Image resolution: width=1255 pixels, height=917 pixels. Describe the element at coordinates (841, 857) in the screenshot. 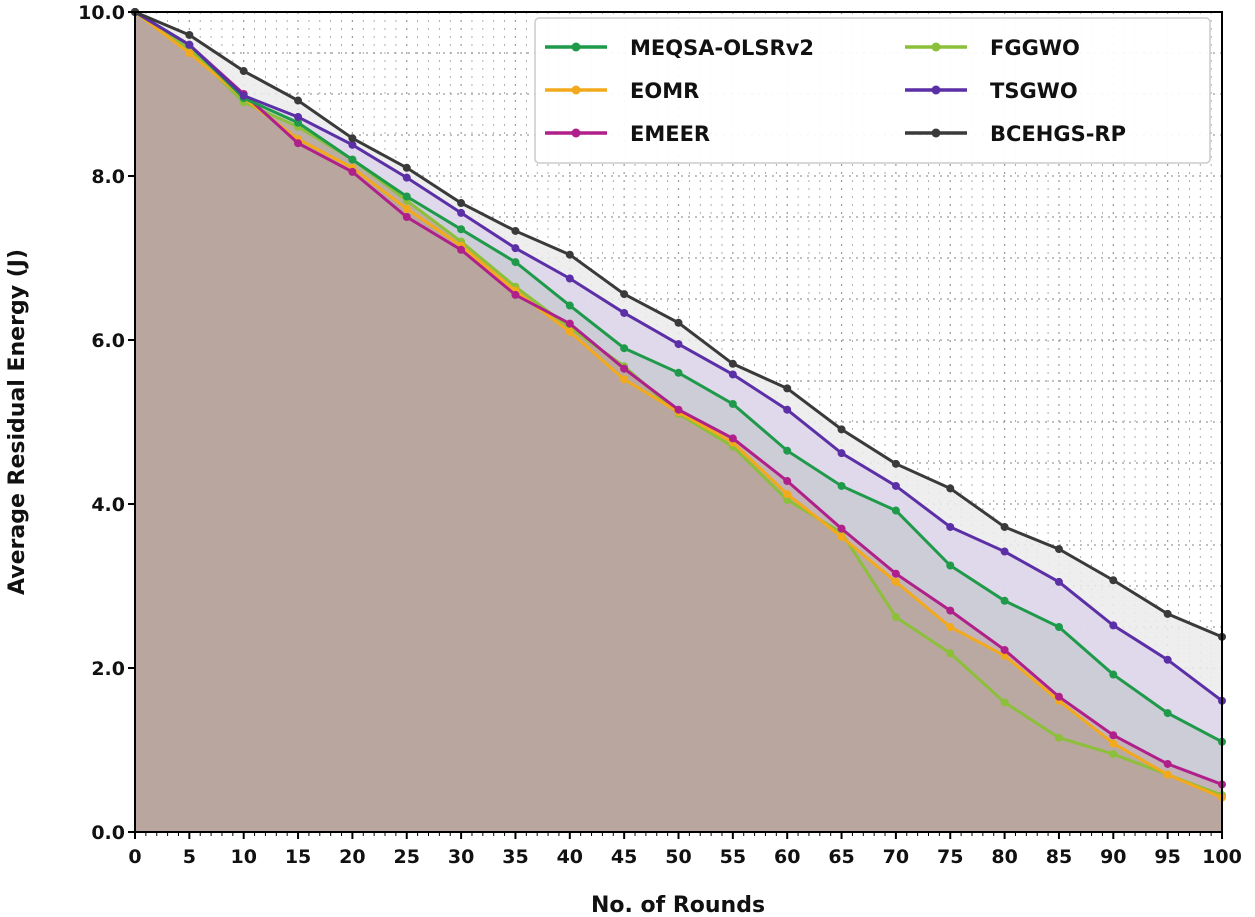

I see `x-tick-label: 65` at that location.